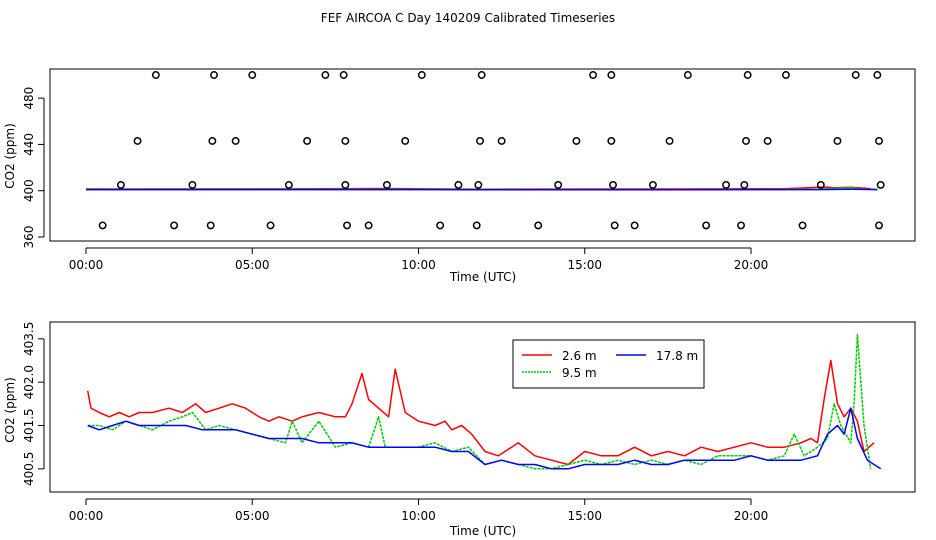 The image size is (936, 540). What do you see at coordinates (751, 265) in the screenshot?
I see `top-x-tick-label: 20:00` at bounding box center [751, 265].